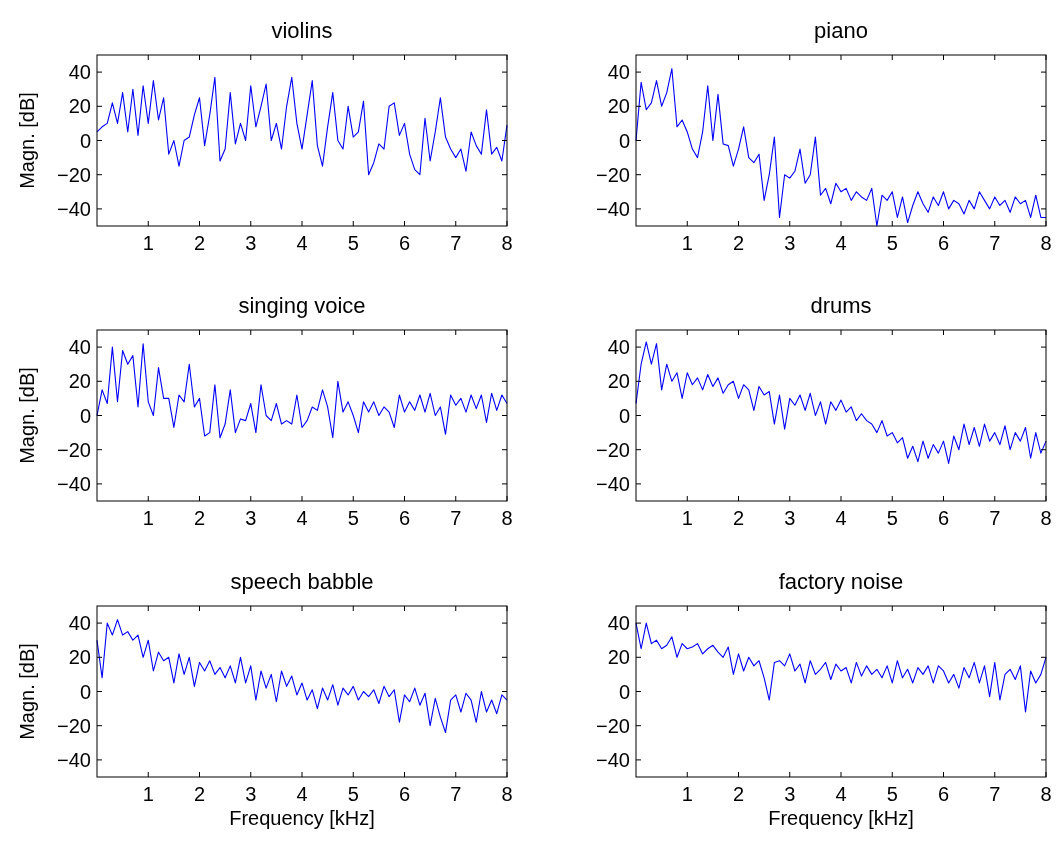  What do you see at coordinates (302, 30) in the screenshot?
I see `chart-title: violins` at bounding box center [302, 30].